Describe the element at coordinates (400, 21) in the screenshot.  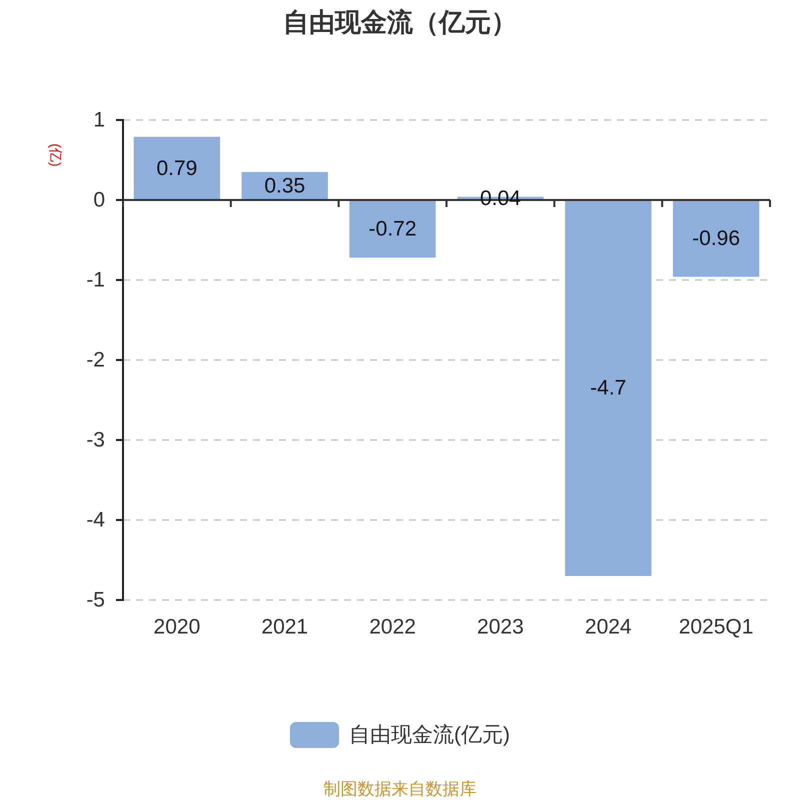
I see `chart-title: 自由现金流（亿元）` at that location.